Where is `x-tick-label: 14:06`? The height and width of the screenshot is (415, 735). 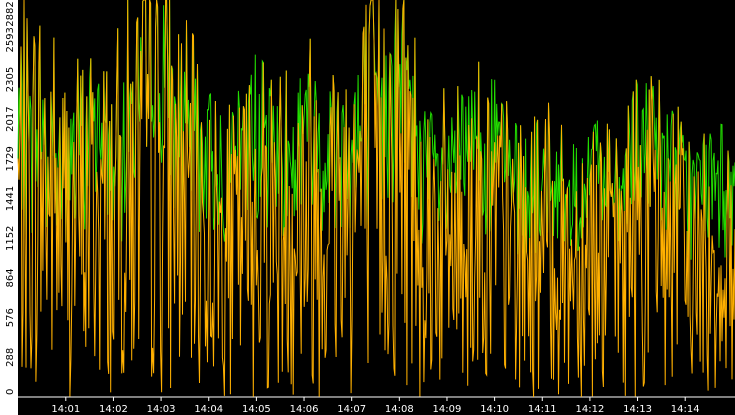
x-tick-label: 14:06 is located at coordinates (304, 409).